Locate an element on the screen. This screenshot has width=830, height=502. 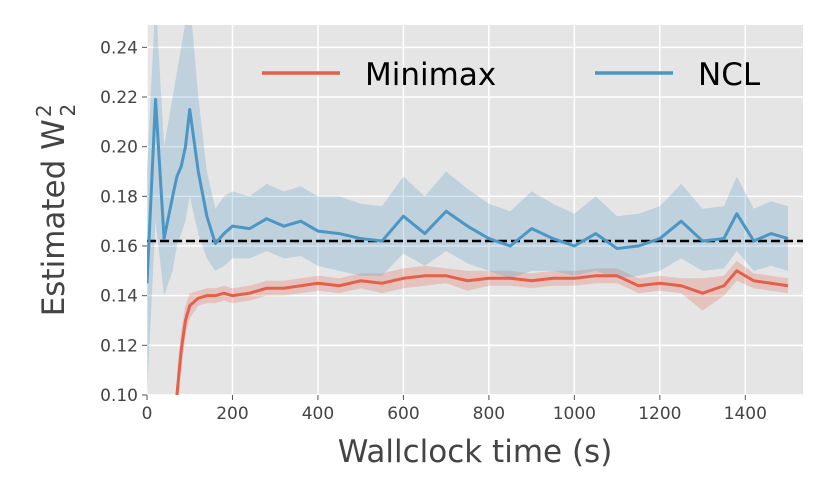
y-tick-label: 0.12 is located at coordinates (119, 346).